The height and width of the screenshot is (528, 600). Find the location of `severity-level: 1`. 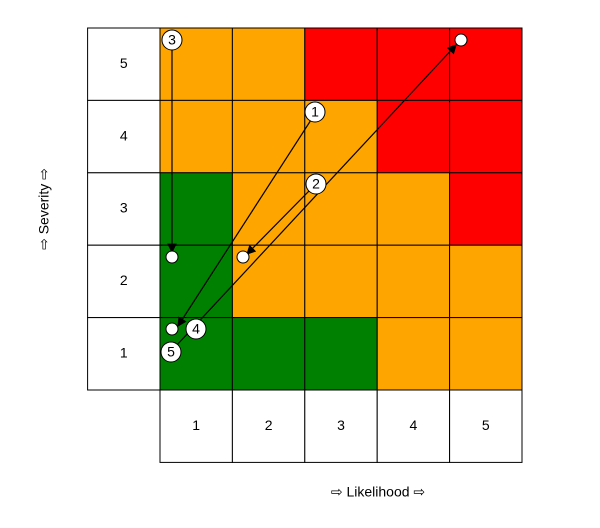

severity-level: 1 is located at coordinates (124, 353).